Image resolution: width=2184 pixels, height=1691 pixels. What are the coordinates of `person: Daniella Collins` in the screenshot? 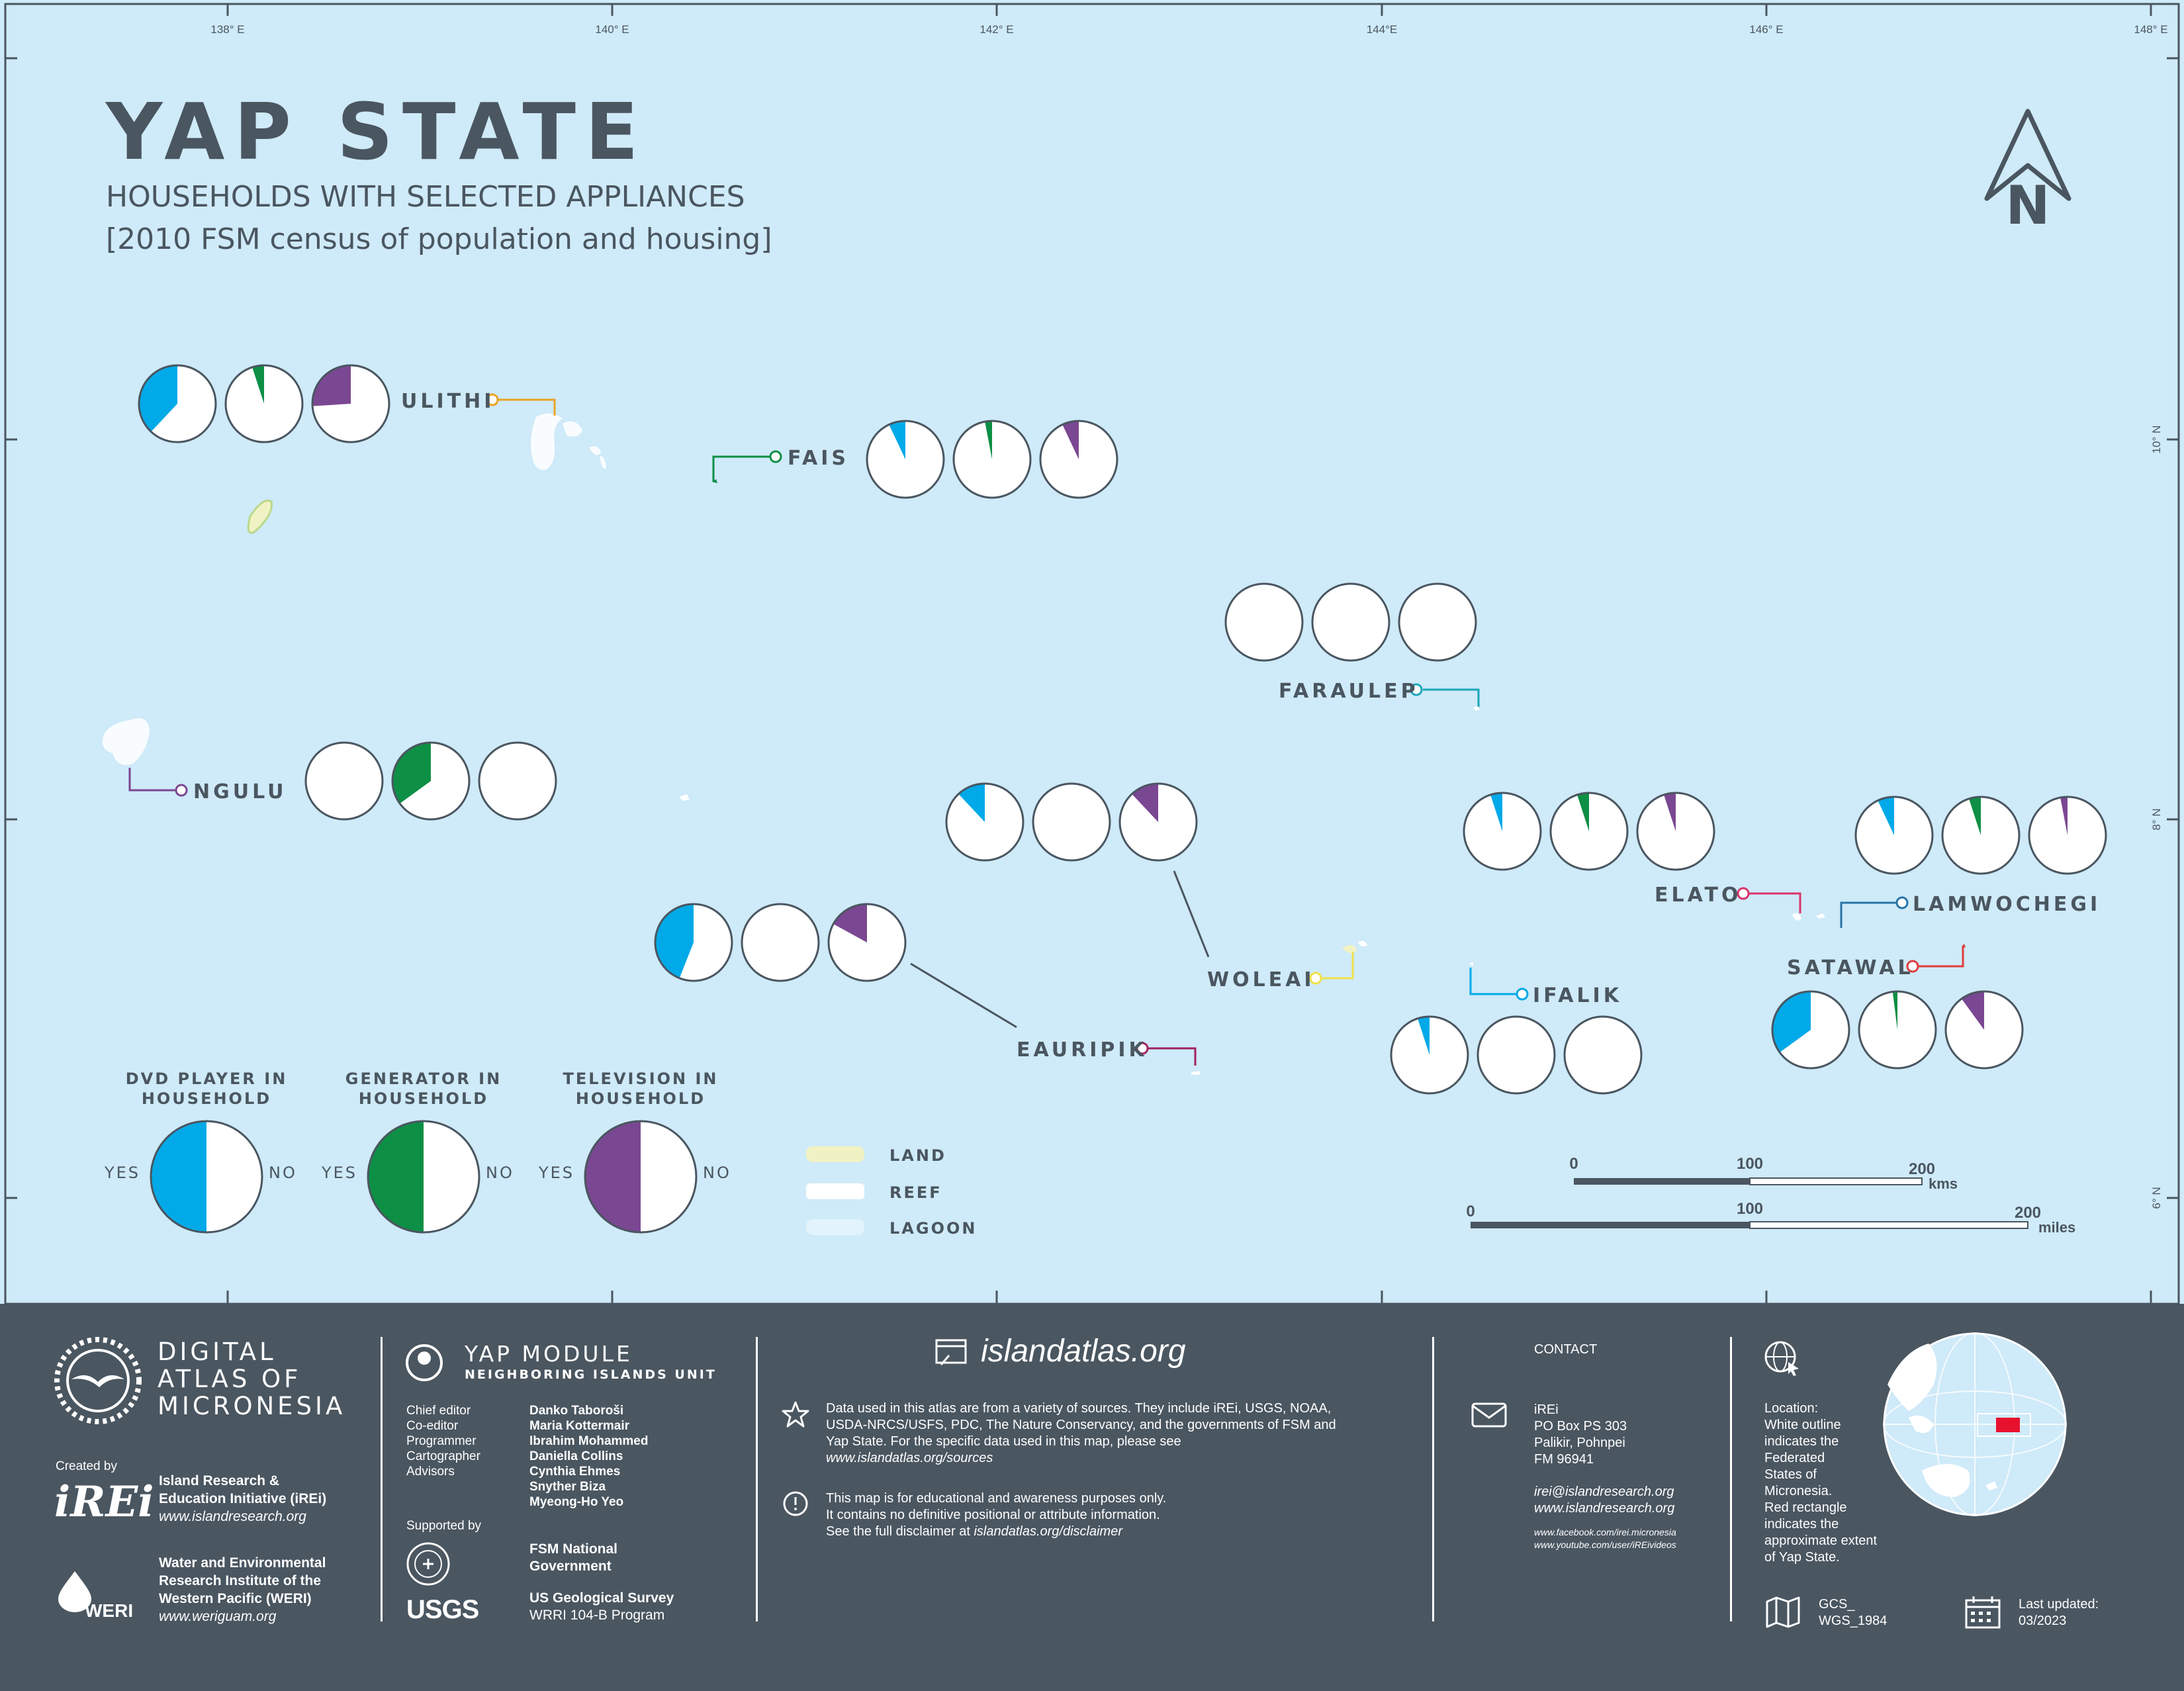 It's located at (576, 1456).